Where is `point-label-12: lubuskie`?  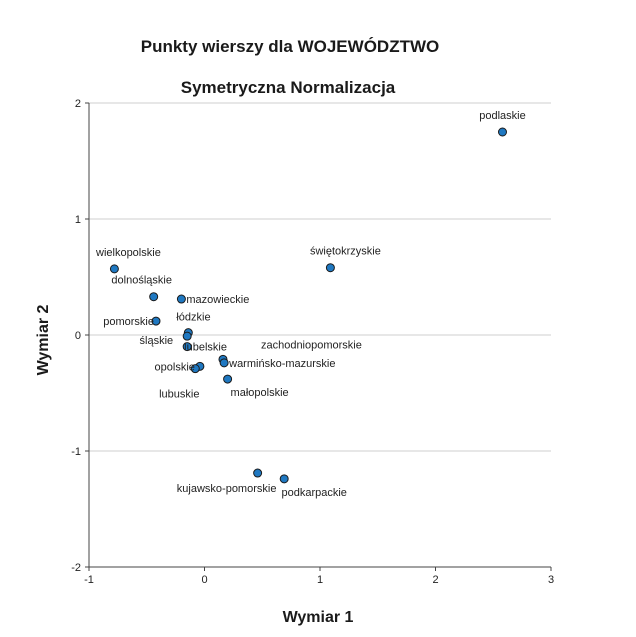 point-label-12: lubuskie is located at coordinates (179, 395).